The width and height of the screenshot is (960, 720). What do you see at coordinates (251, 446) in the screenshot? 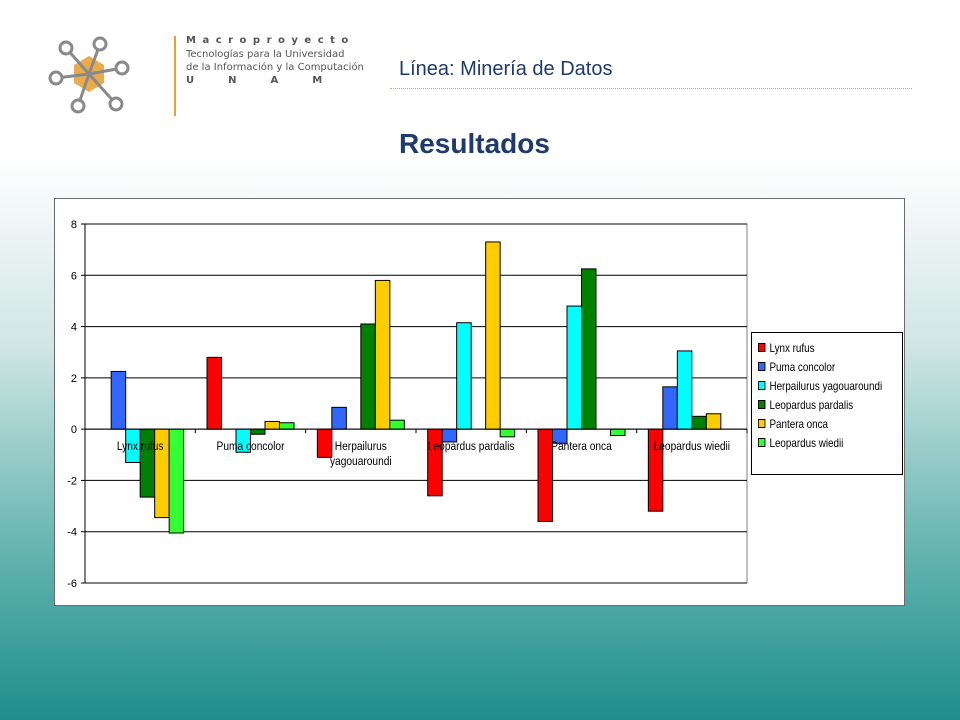
I see `x-tick-label: Puma concolor` at bounding box center [251, 446].